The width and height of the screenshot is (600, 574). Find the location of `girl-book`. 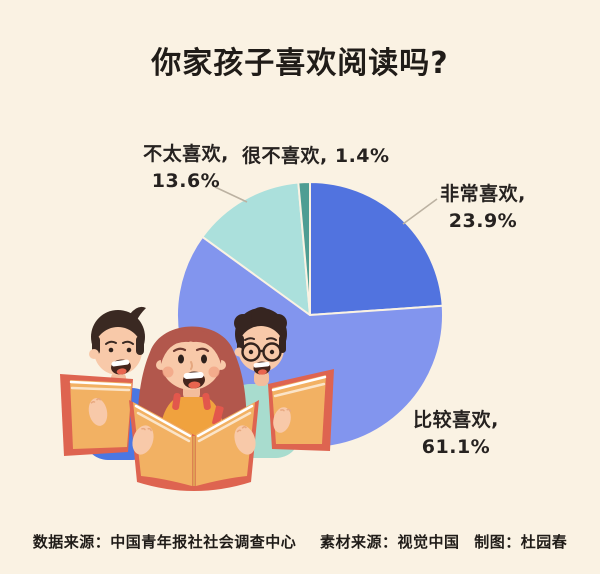

girl-book is located at coordinates (194, 445).